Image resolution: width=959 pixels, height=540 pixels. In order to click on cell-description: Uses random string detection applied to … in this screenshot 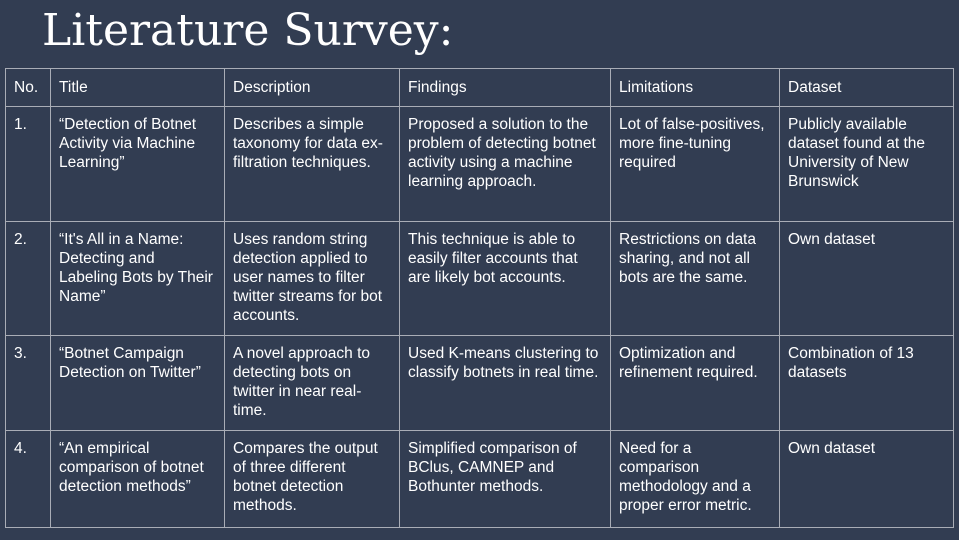, I will do `click(312, 278)`.